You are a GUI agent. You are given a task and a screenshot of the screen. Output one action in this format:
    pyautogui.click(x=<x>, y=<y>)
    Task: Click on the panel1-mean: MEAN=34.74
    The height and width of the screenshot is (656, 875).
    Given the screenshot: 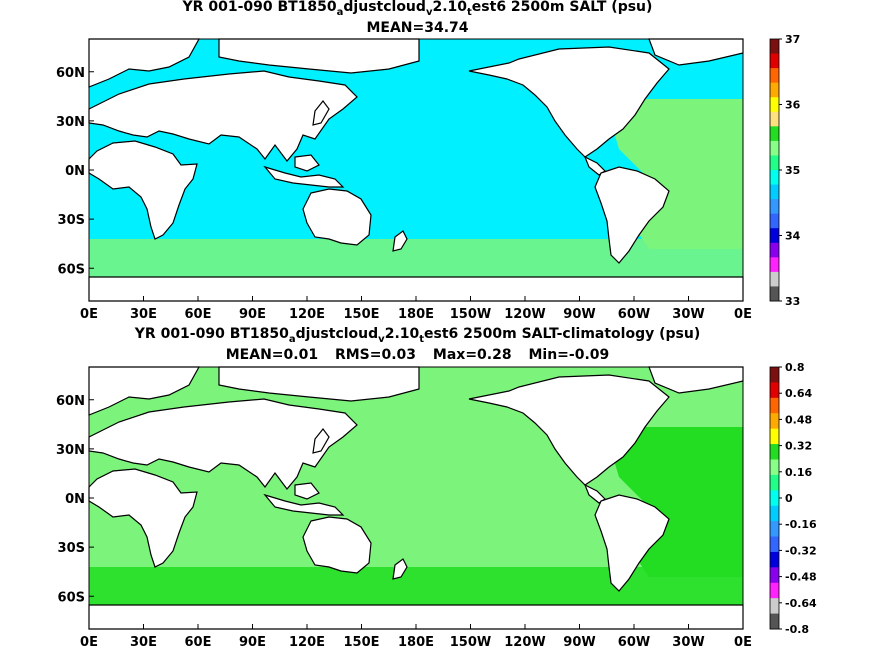 What is the action you would take?
    pyautogui.click(x=417, y=28)
    